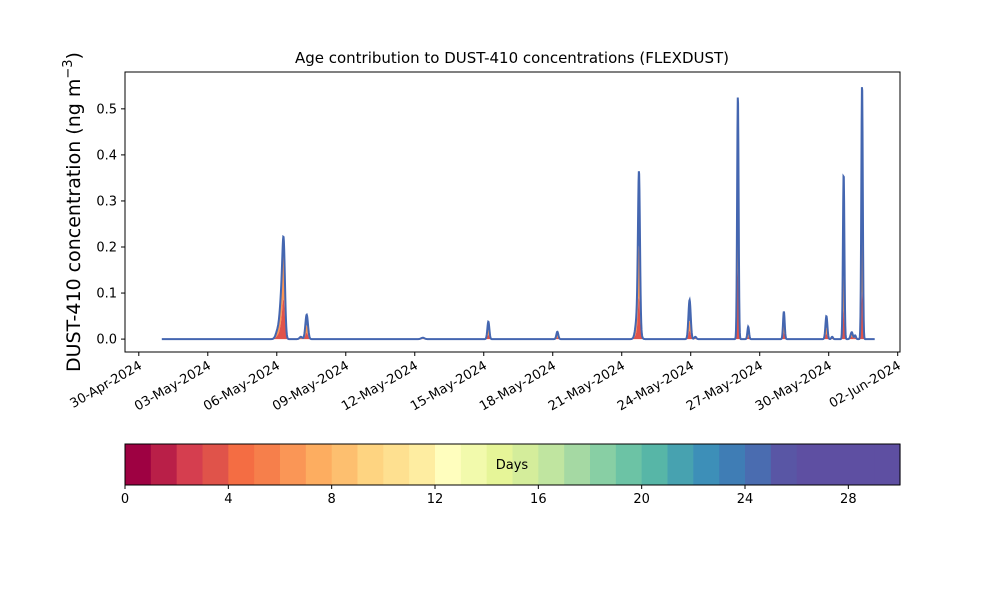 The image size is (1000, 600). Describe the element at coordinates (435, 499) in the screenshot. I see `colorbar-tick-label: 12` at that location.